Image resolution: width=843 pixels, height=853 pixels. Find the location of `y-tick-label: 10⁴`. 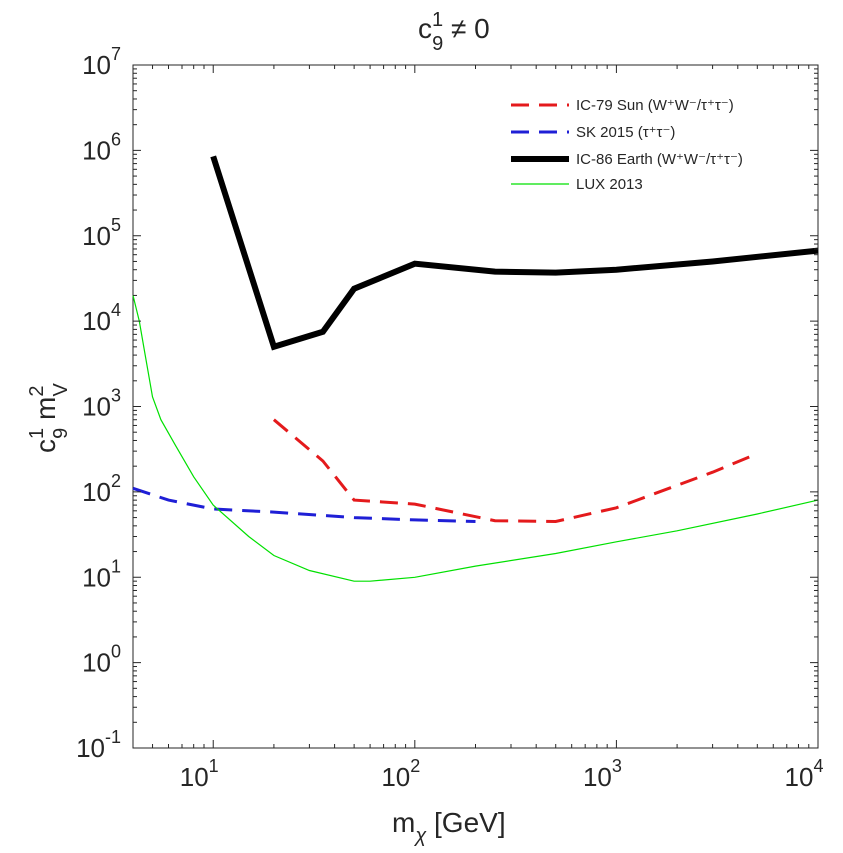

y-tick-label: 10⁴ is located at coordinates (101, 318).